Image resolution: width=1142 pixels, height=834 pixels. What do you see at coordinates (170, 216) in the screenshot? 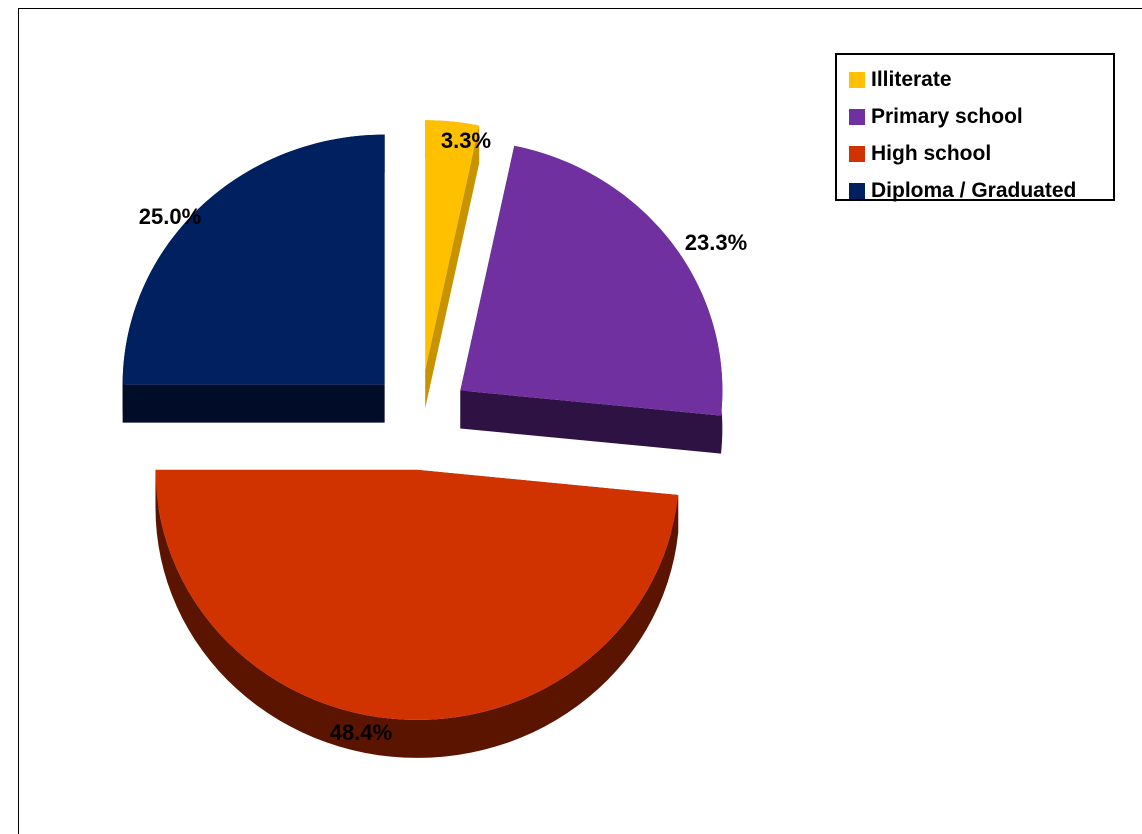
I see `data-label-diploma-graduated: 25.0%` at bounding box center [170, 216].